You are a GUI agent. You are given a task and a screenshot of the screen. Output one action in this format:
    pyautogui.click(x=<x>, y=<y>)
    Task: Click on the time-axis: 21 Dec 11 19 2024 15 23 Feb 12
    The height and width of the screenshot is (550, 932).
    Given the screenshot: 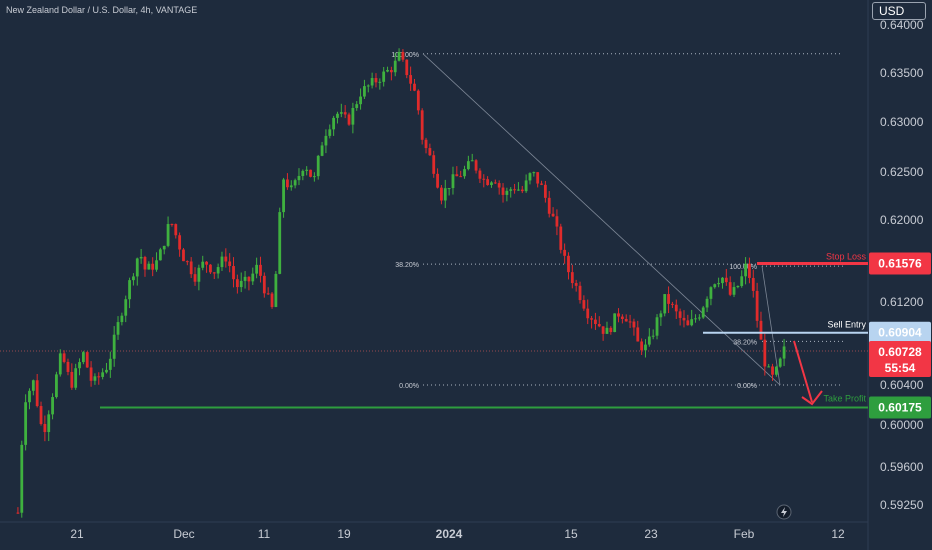 What is the action you would take?
    pyautogui.click(x=457, y=522)
    